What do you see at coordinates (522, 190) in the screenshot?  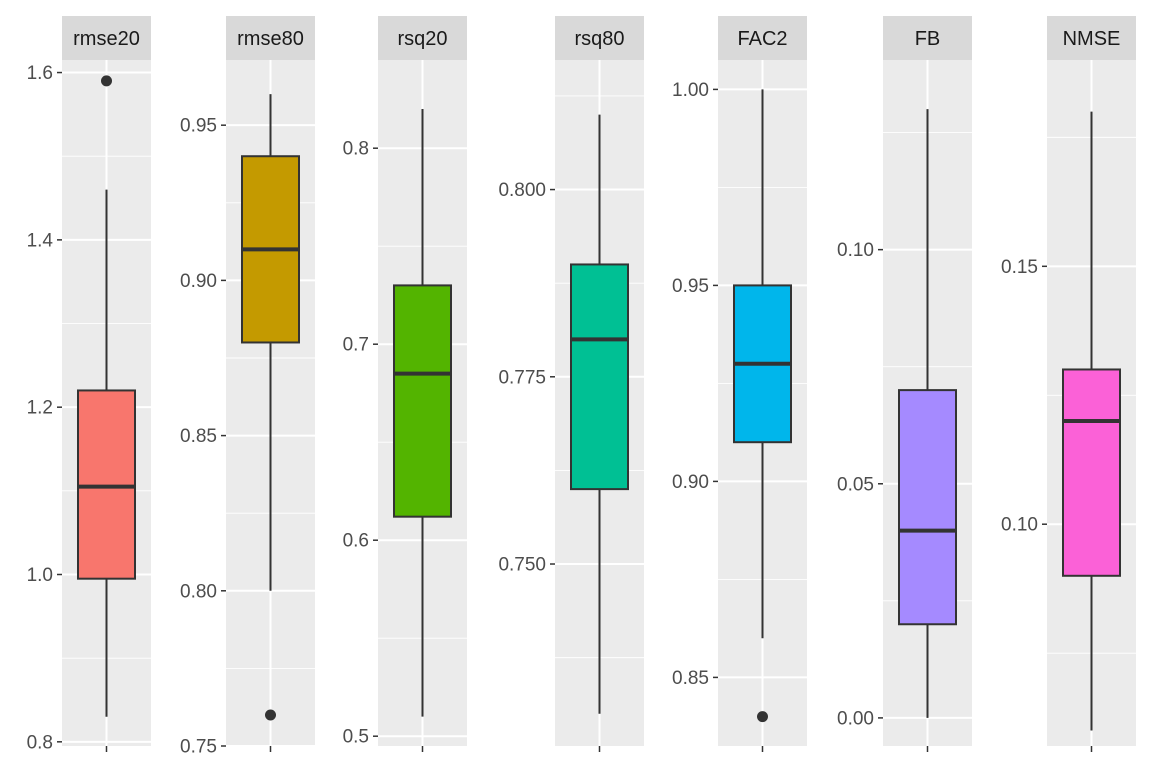 I see `y-tick-label: 0.800` at bounding box center [522, 190].